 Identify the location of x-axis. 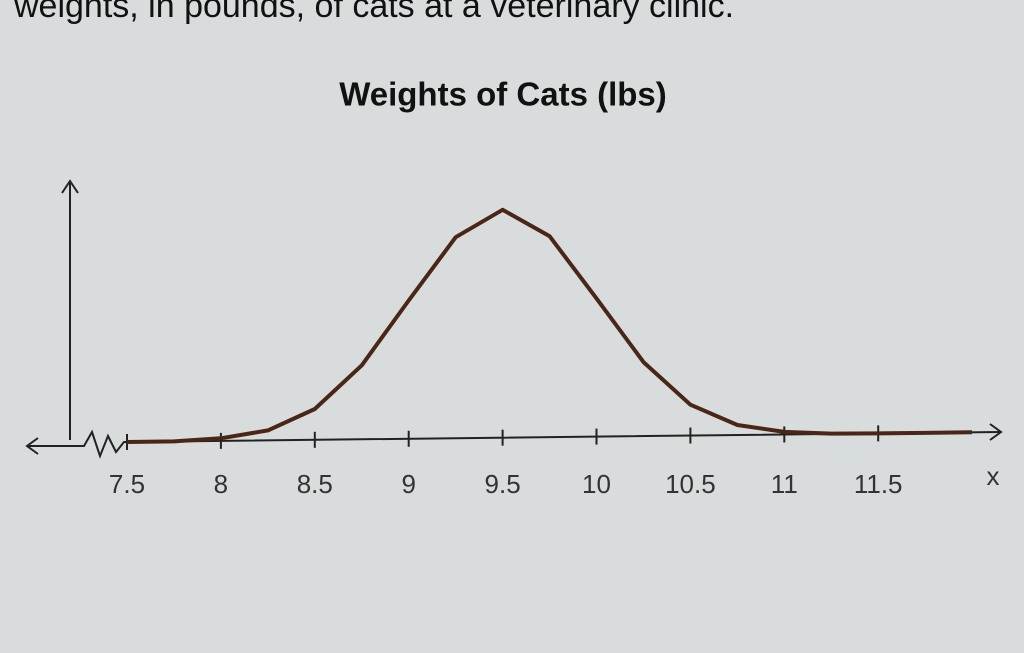
(514, 444).